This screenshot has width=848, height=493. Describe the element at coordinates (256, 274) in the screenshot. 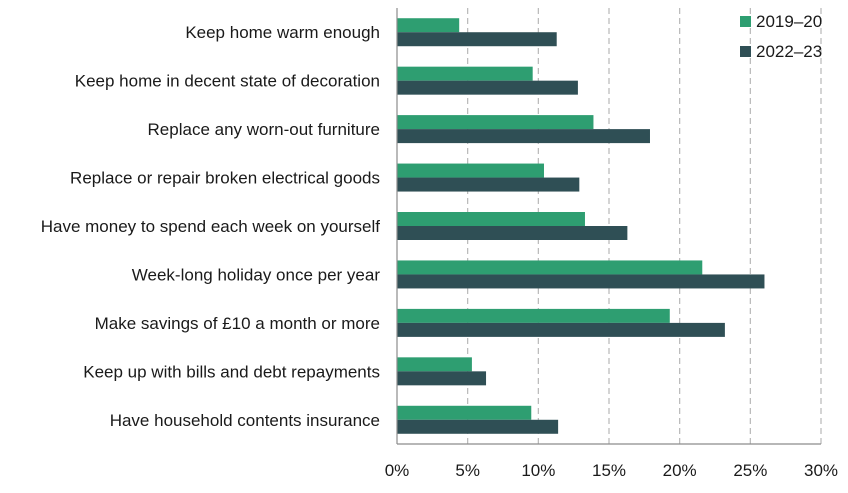

I see `category-label: Week-long holiday once per year` at that location.